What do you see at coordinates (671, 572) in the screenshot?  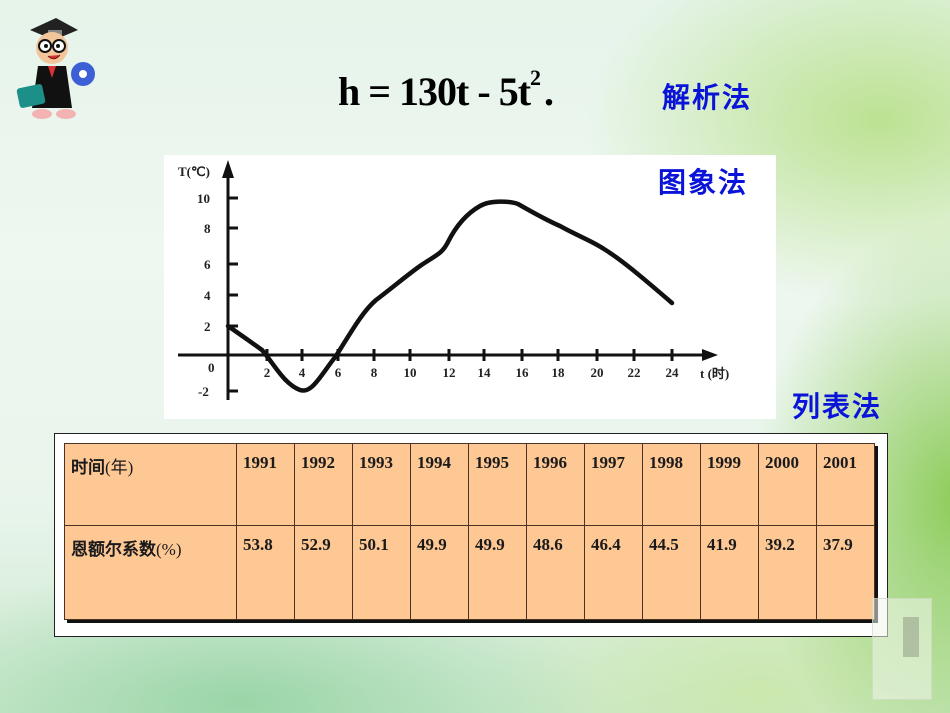 I see `engel-cell: 44.5` at bounding box center [671, 572].